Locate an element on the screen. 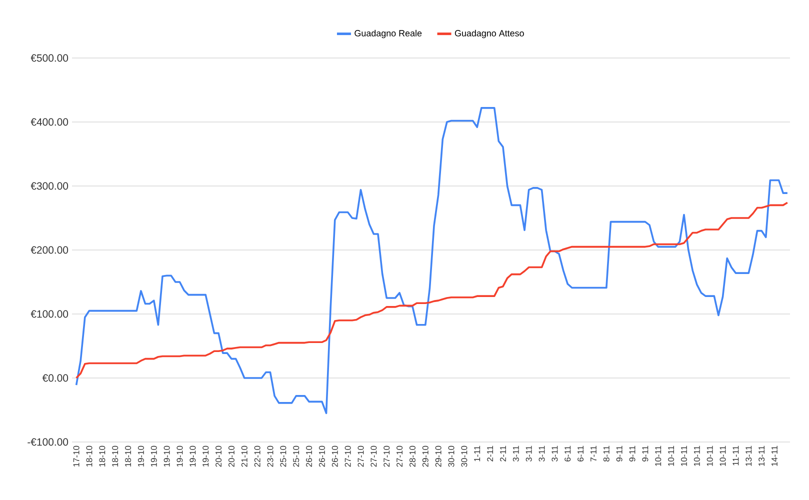  y-tick-label: €100.00 is located at coordinates (49, 314).